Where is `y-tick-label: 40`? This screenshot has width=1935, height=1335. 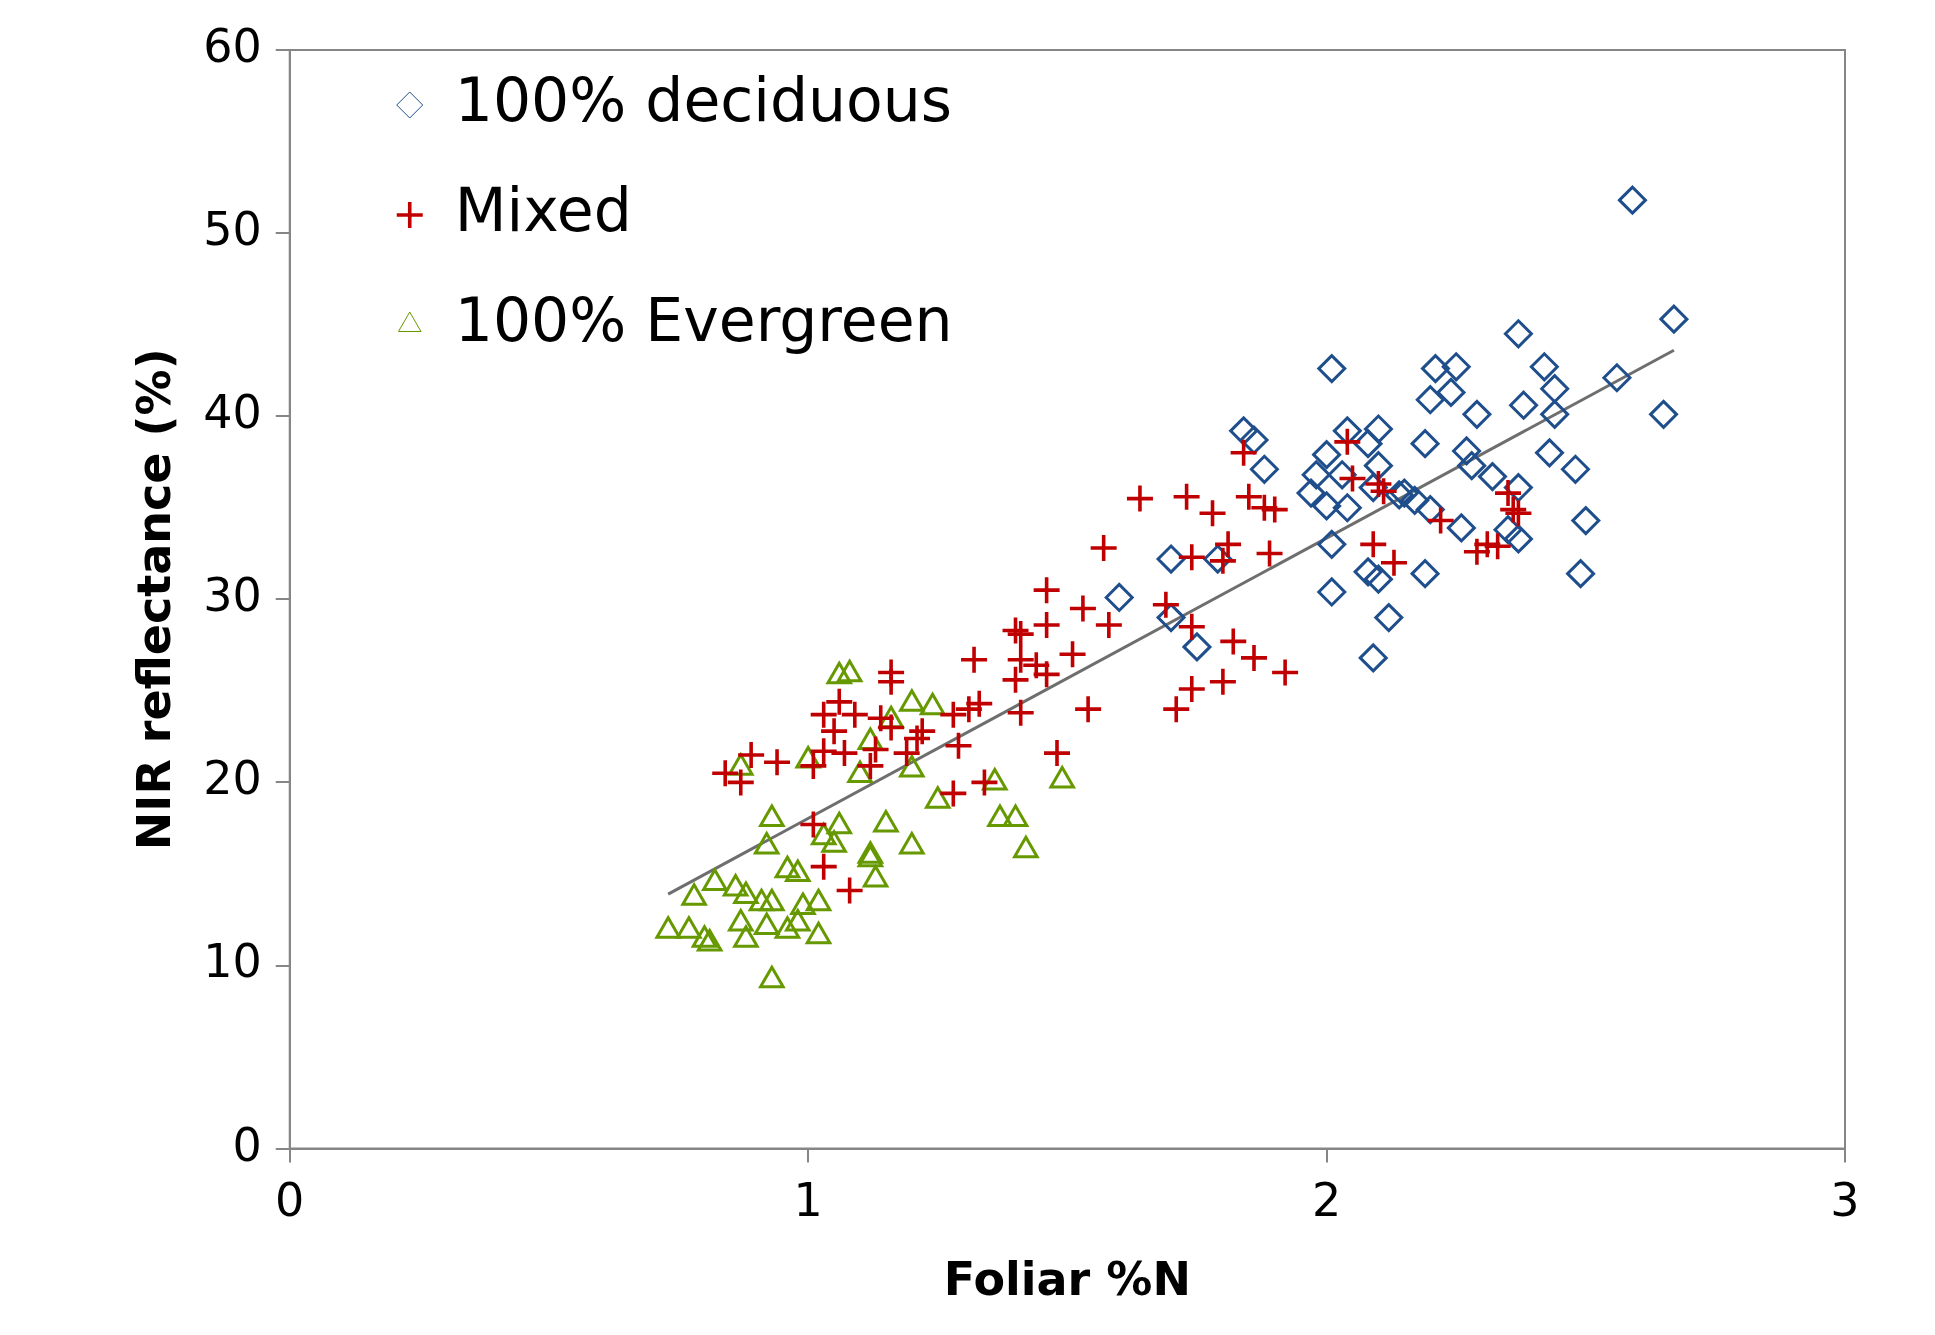 y-tick-label: 40 is located at coordinates (232, 412).